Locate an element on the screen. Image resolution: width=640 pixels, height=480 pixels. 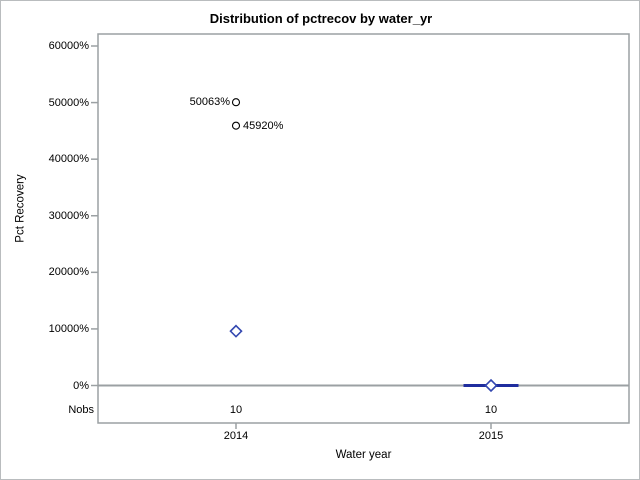
nobs-row-label: Nobs is located at coordinates (81, 410).